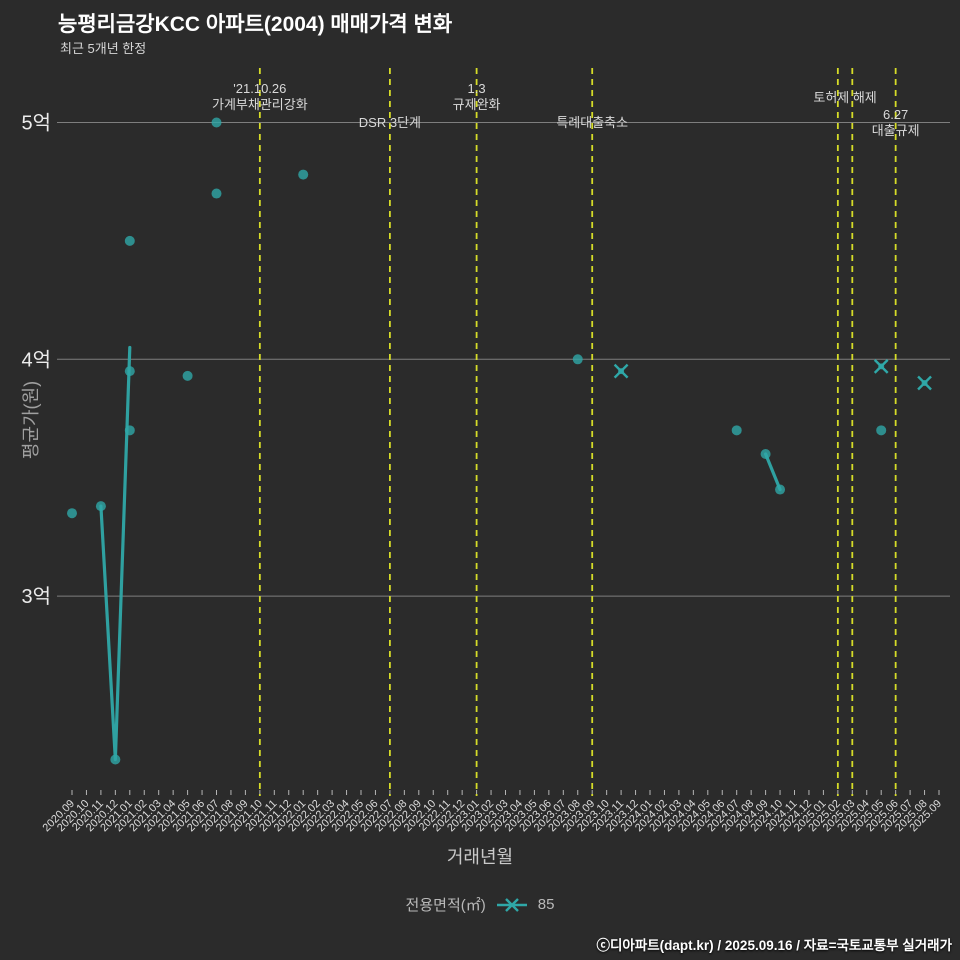 This screenshot has width=960, height=960. I want to click on x-axis-title: 거래년월, so click(480, 857).